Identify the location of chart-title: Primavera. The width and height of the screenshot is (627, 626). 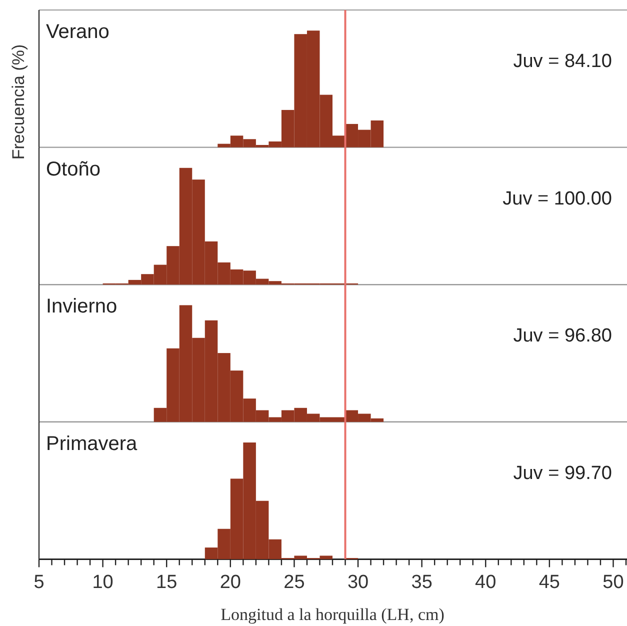
(92, 443).